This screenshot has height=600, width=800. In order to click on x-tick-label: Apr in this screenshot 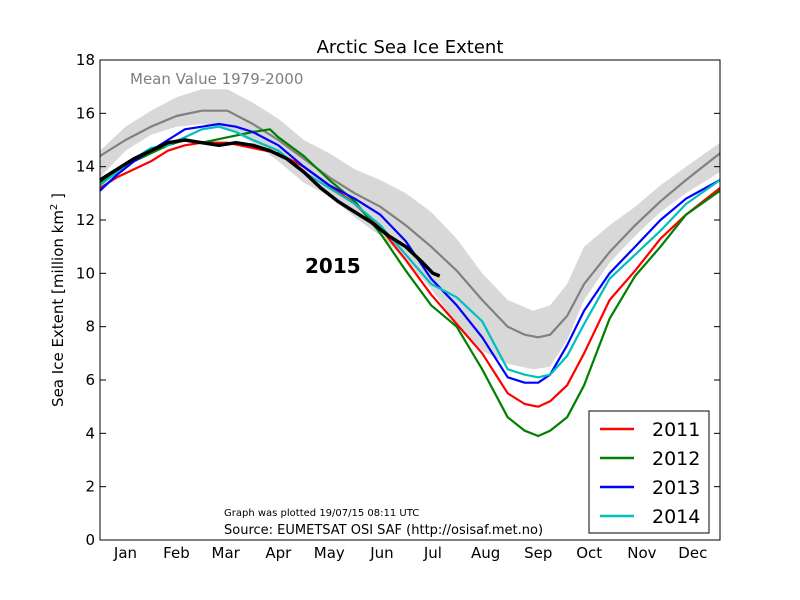, I will do `click(278, 553)`.